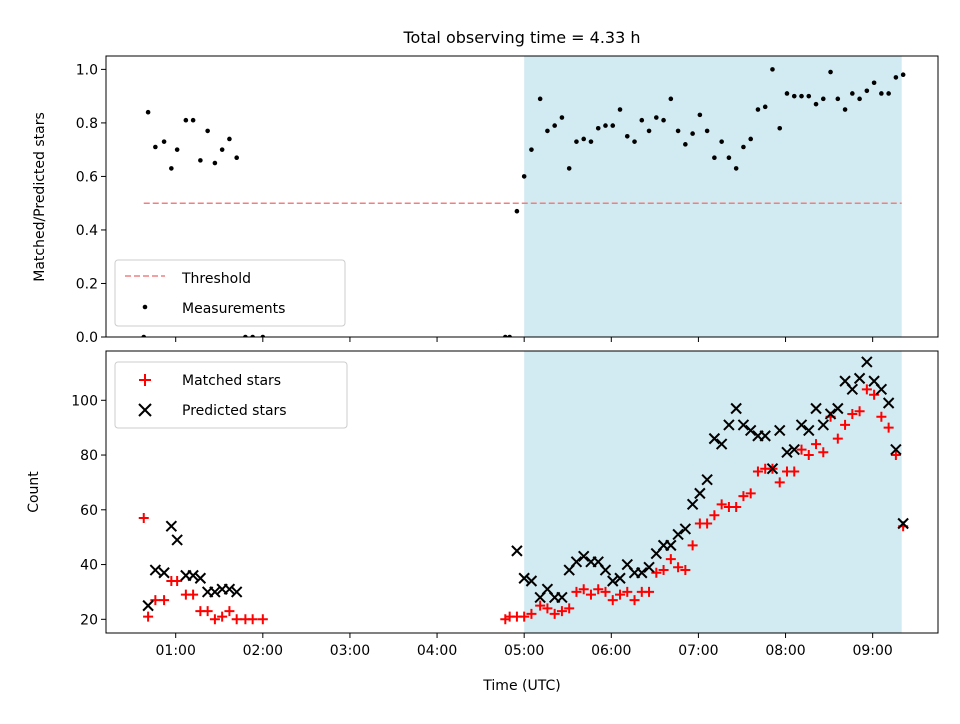 This screenshot has width=960, height=724. What do you see at coordinates (34, 492) in the screenshot?
I see `bottom-y-axis-label: Count` at bounding box center [34, 492].